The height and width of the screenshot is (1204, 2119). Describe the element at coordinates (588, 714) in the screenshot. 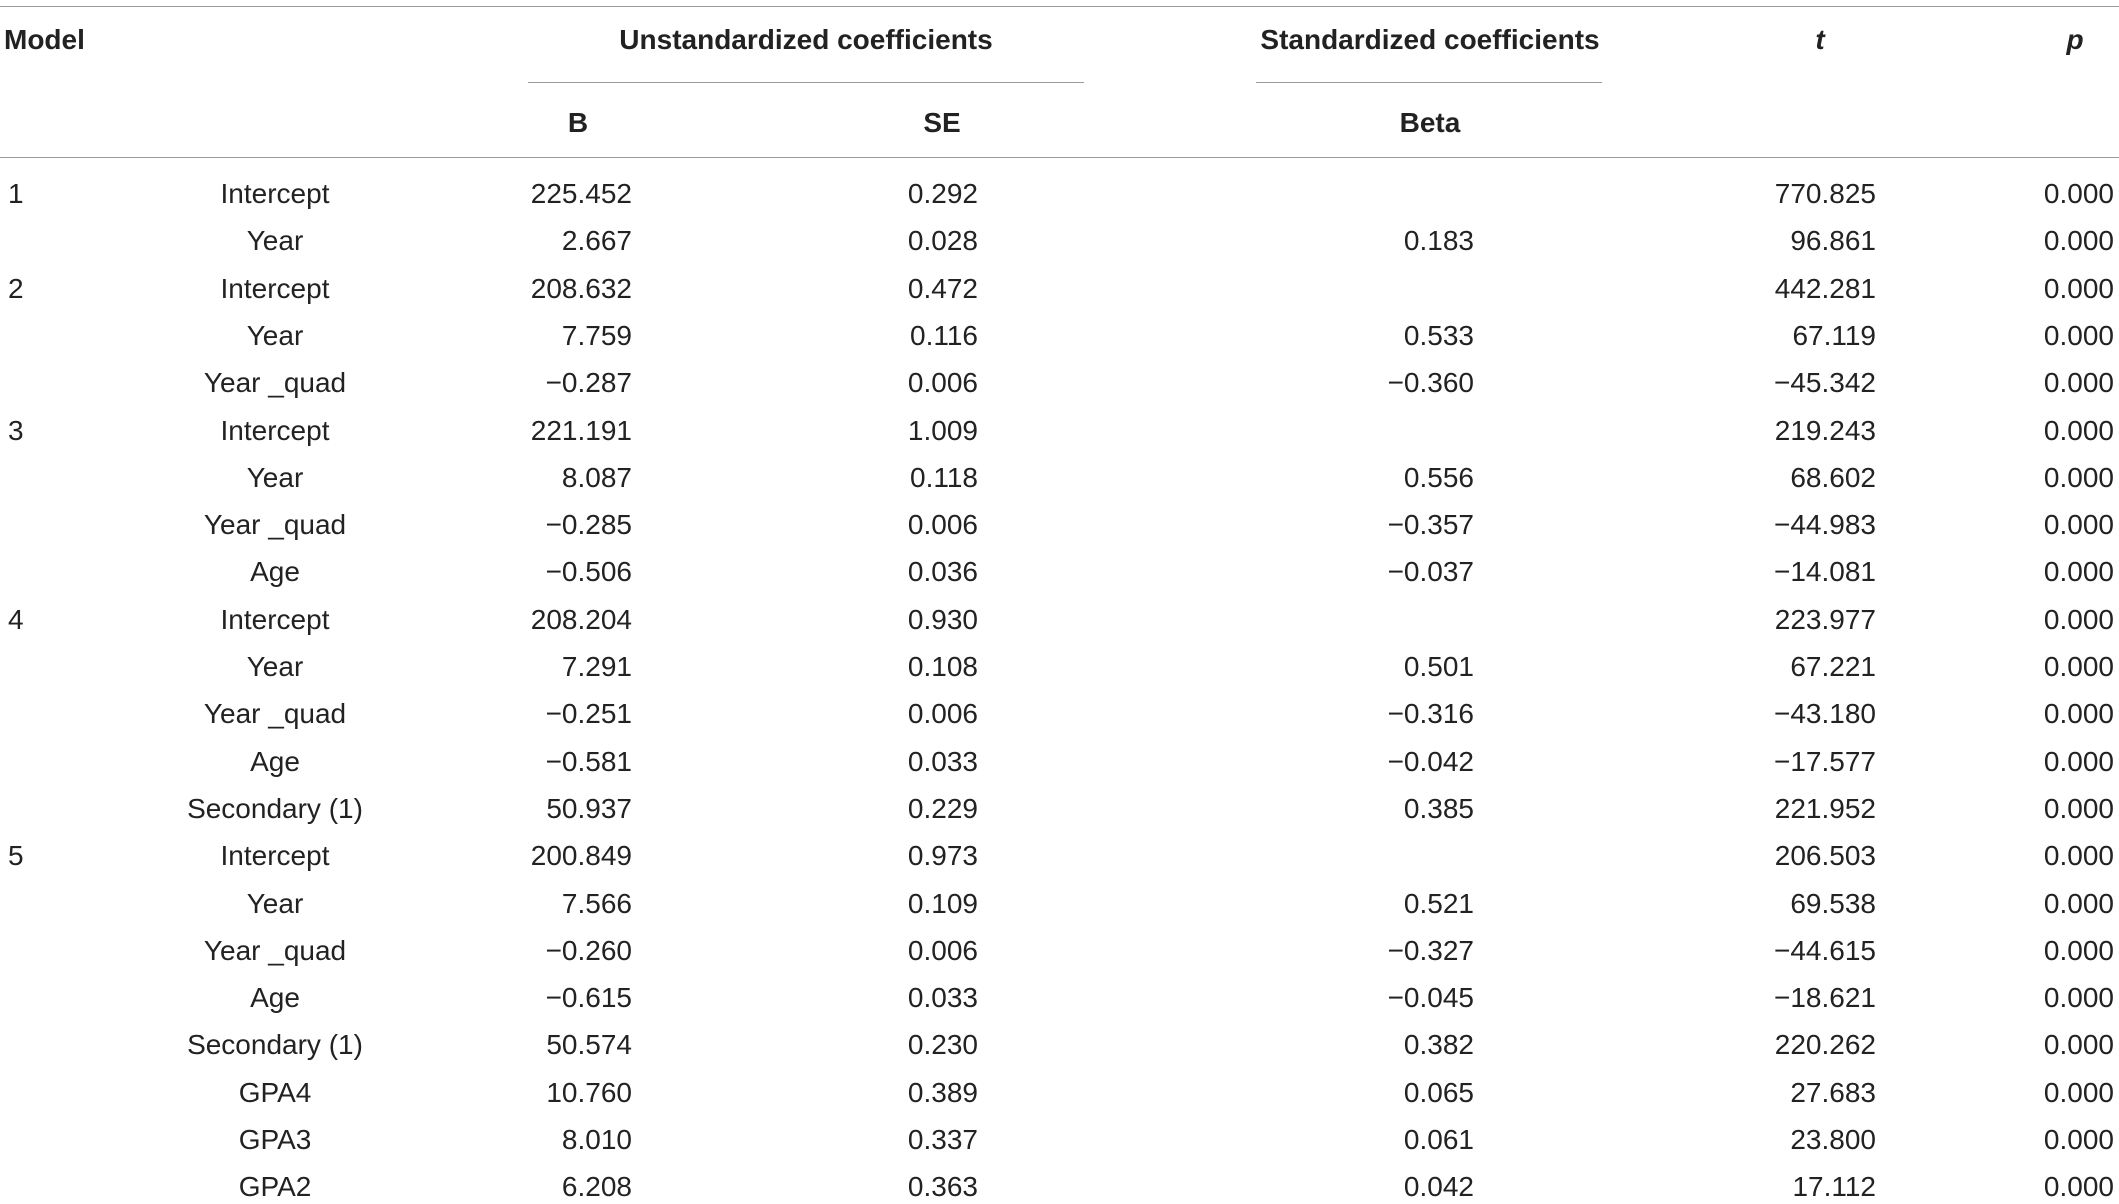

I see `b-cell: −0.251` at that location.